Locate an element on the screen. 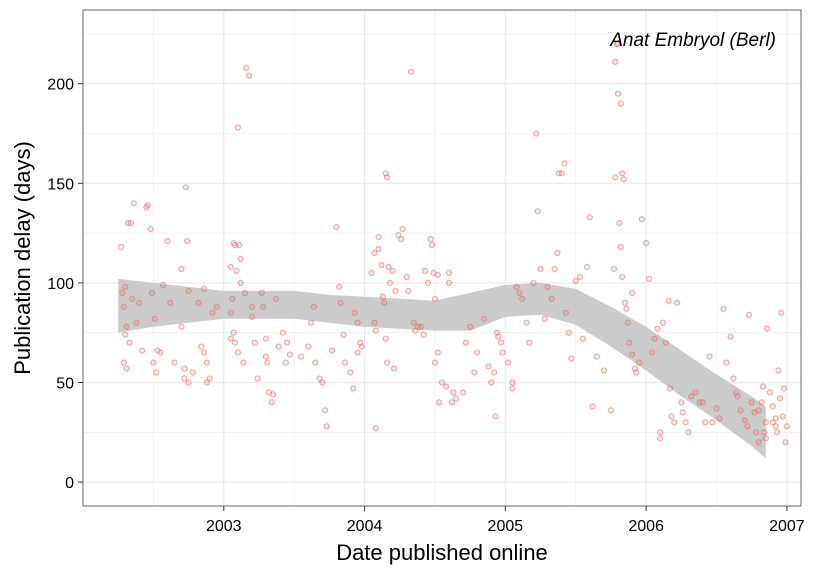 This screenshot has width=825, height=570. x-tick-label: 2007 is located at coordinates (787, 526).